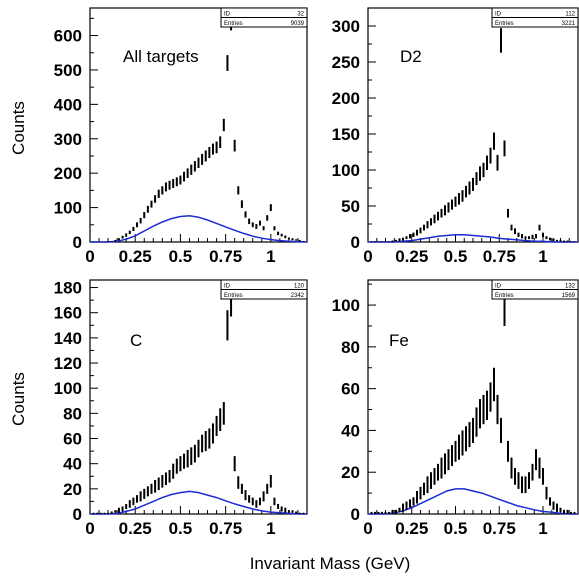  I want to click on stats-entries-value: 2342, so click(298, 296).